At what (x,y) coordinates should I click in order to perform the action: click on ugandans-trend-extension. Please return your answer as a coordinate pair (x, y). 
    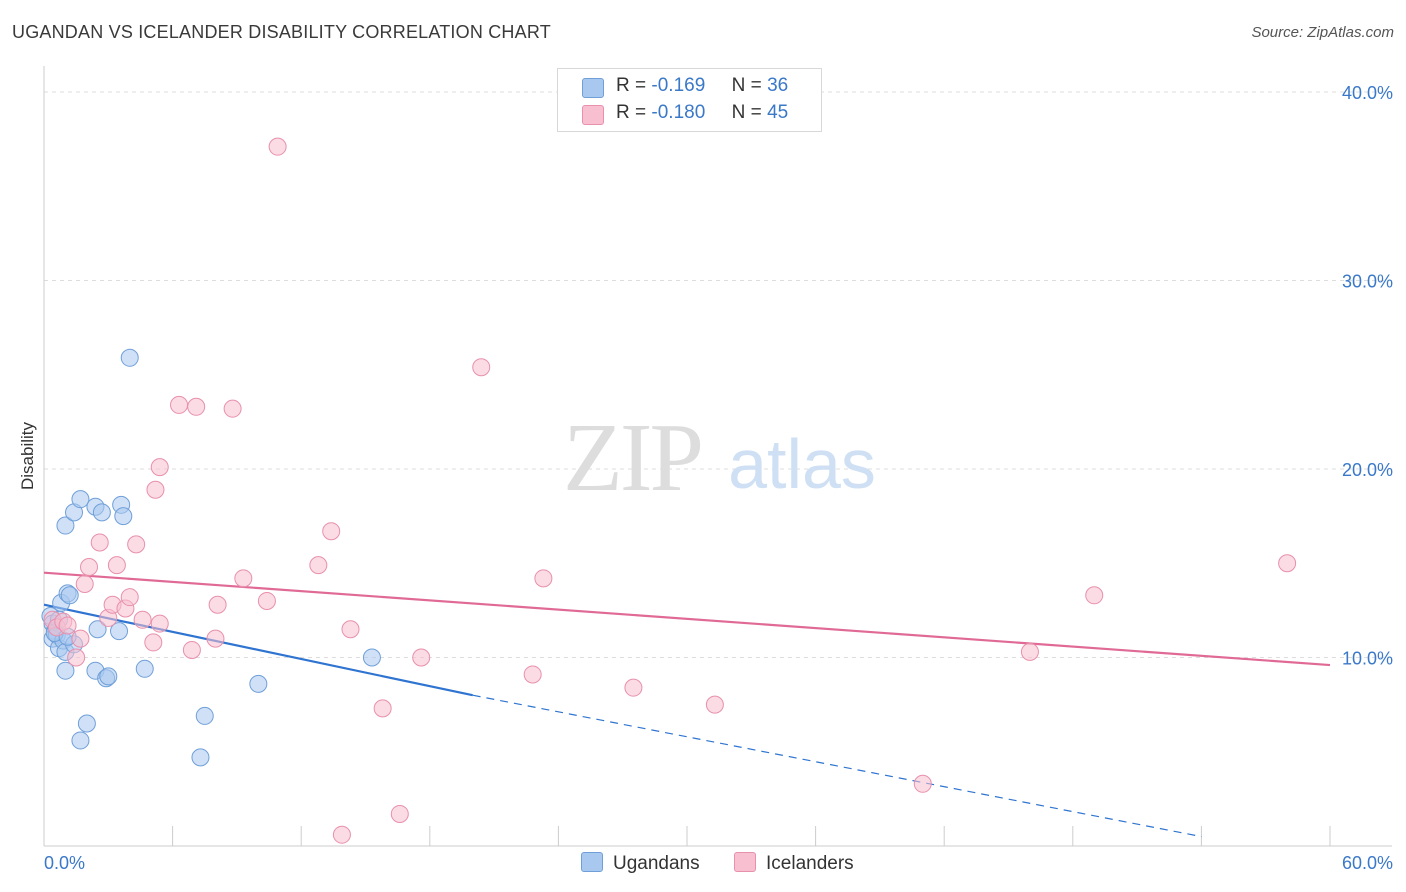
    Looking at the image, I should click on (837, 766).